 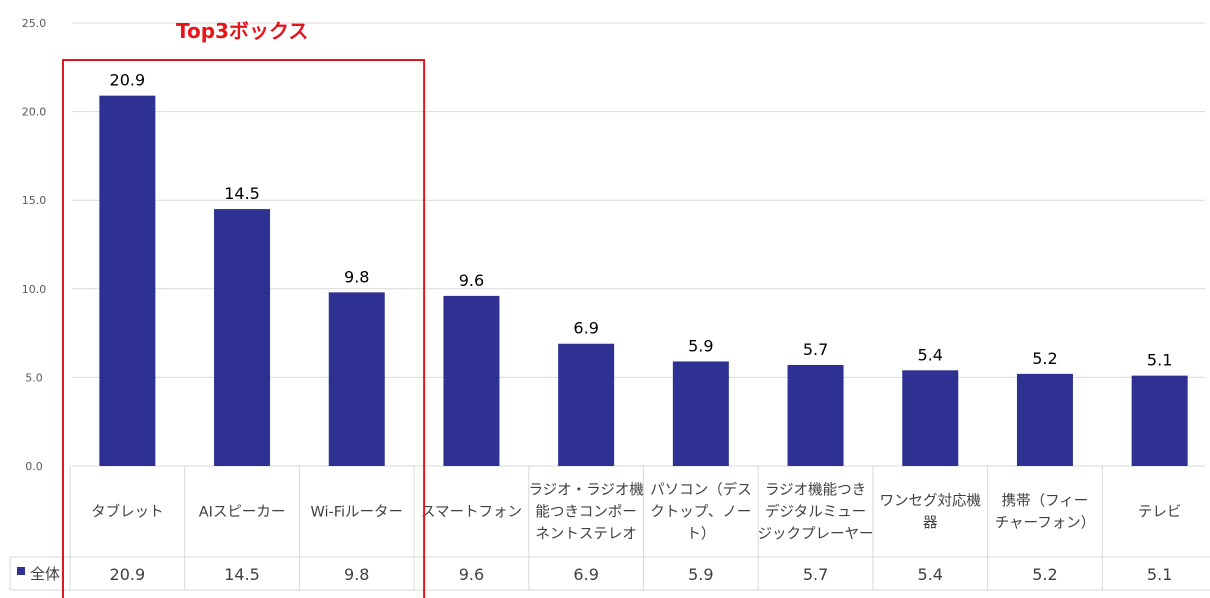 I want to click on y-tick-label: 10.0, so click(x=34, y=289).